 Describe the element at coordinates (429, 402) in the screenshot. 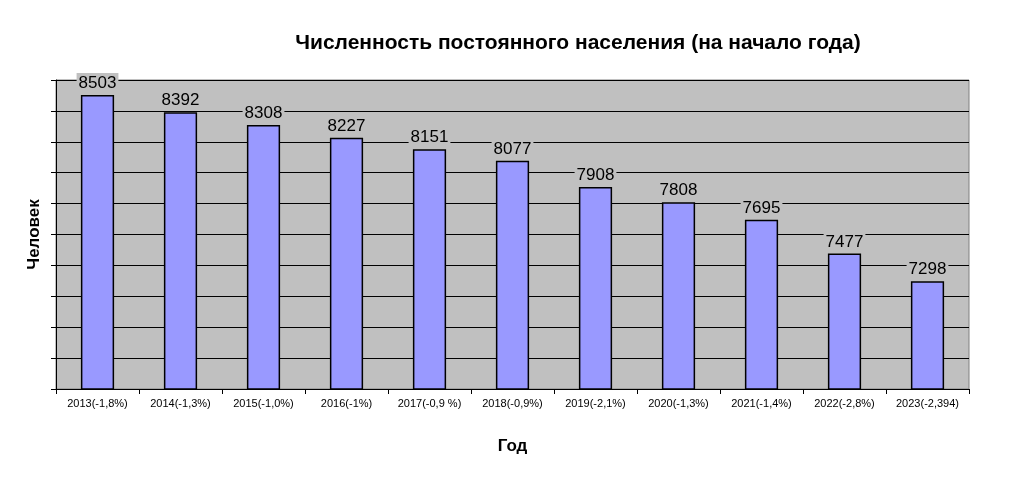

I see `x-tick-label: 2017(-0,9 %)` at that location.